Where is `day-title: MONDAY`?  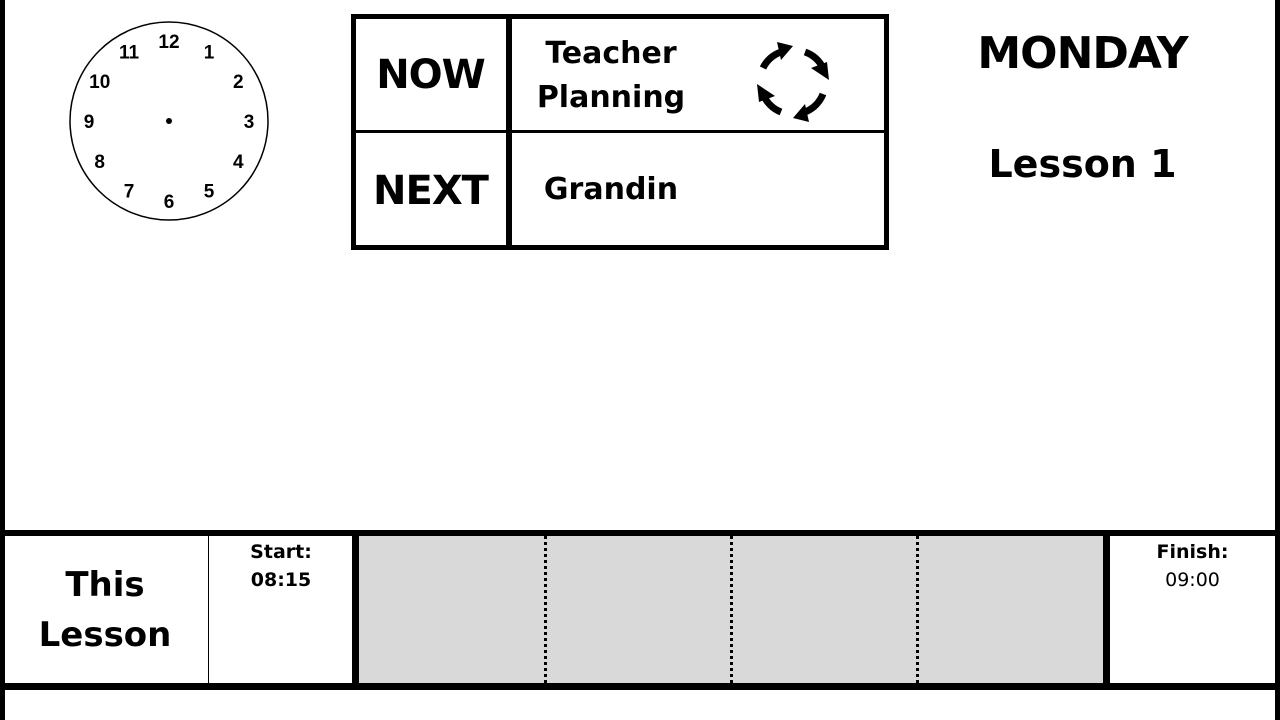
day-title: MONDAY is located at coordinates (1082, 53).